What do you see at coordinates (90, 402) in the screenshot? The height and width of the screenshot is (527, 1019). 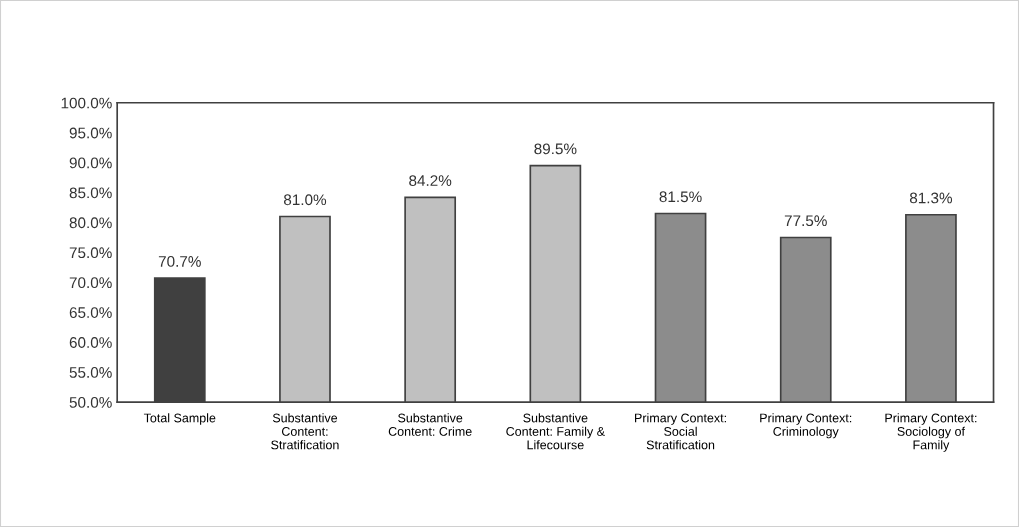 I see `y-tick-label: 50.0%` at bounding box center [90, 402].